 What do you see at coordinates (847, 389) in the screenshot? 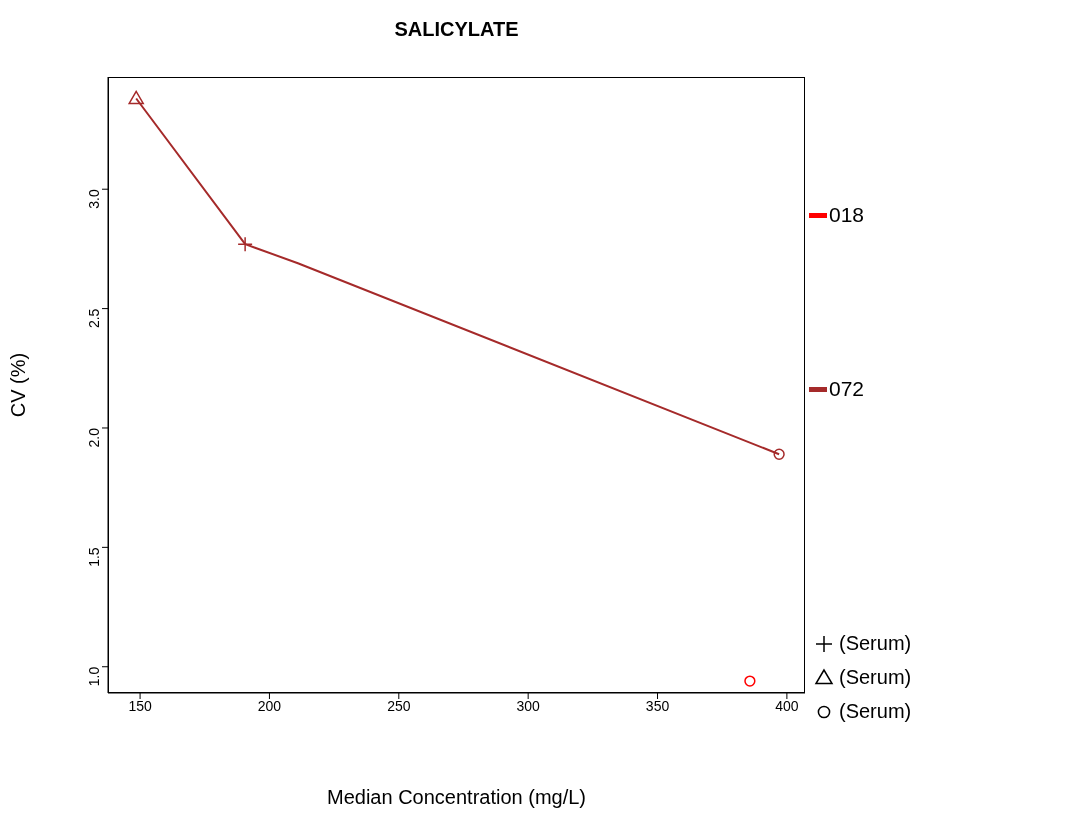
I see `legend-label: 072` at bounding box center [847, 389].